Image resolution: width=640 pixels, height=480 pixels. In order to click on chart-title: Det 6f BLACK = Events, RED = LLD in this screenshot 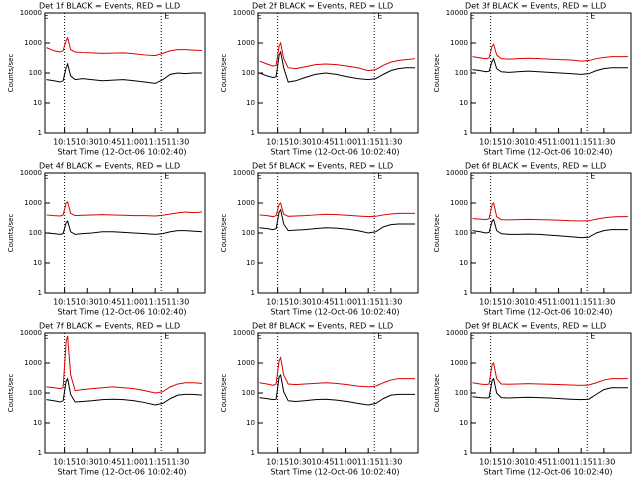, I will do `click(535, 166)`.